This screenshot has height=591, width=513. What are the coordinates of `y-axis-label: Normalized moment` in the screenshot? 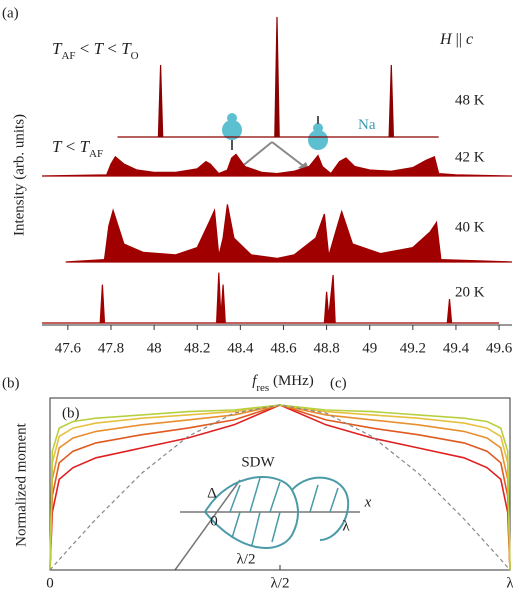 It's located at (21, 484).